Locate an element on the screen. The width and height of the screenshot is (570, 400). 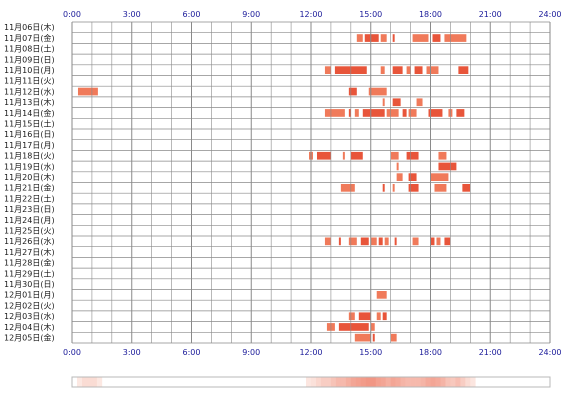
x-tick-label-bottom: 18:00 is located at coordinates (430, 352).